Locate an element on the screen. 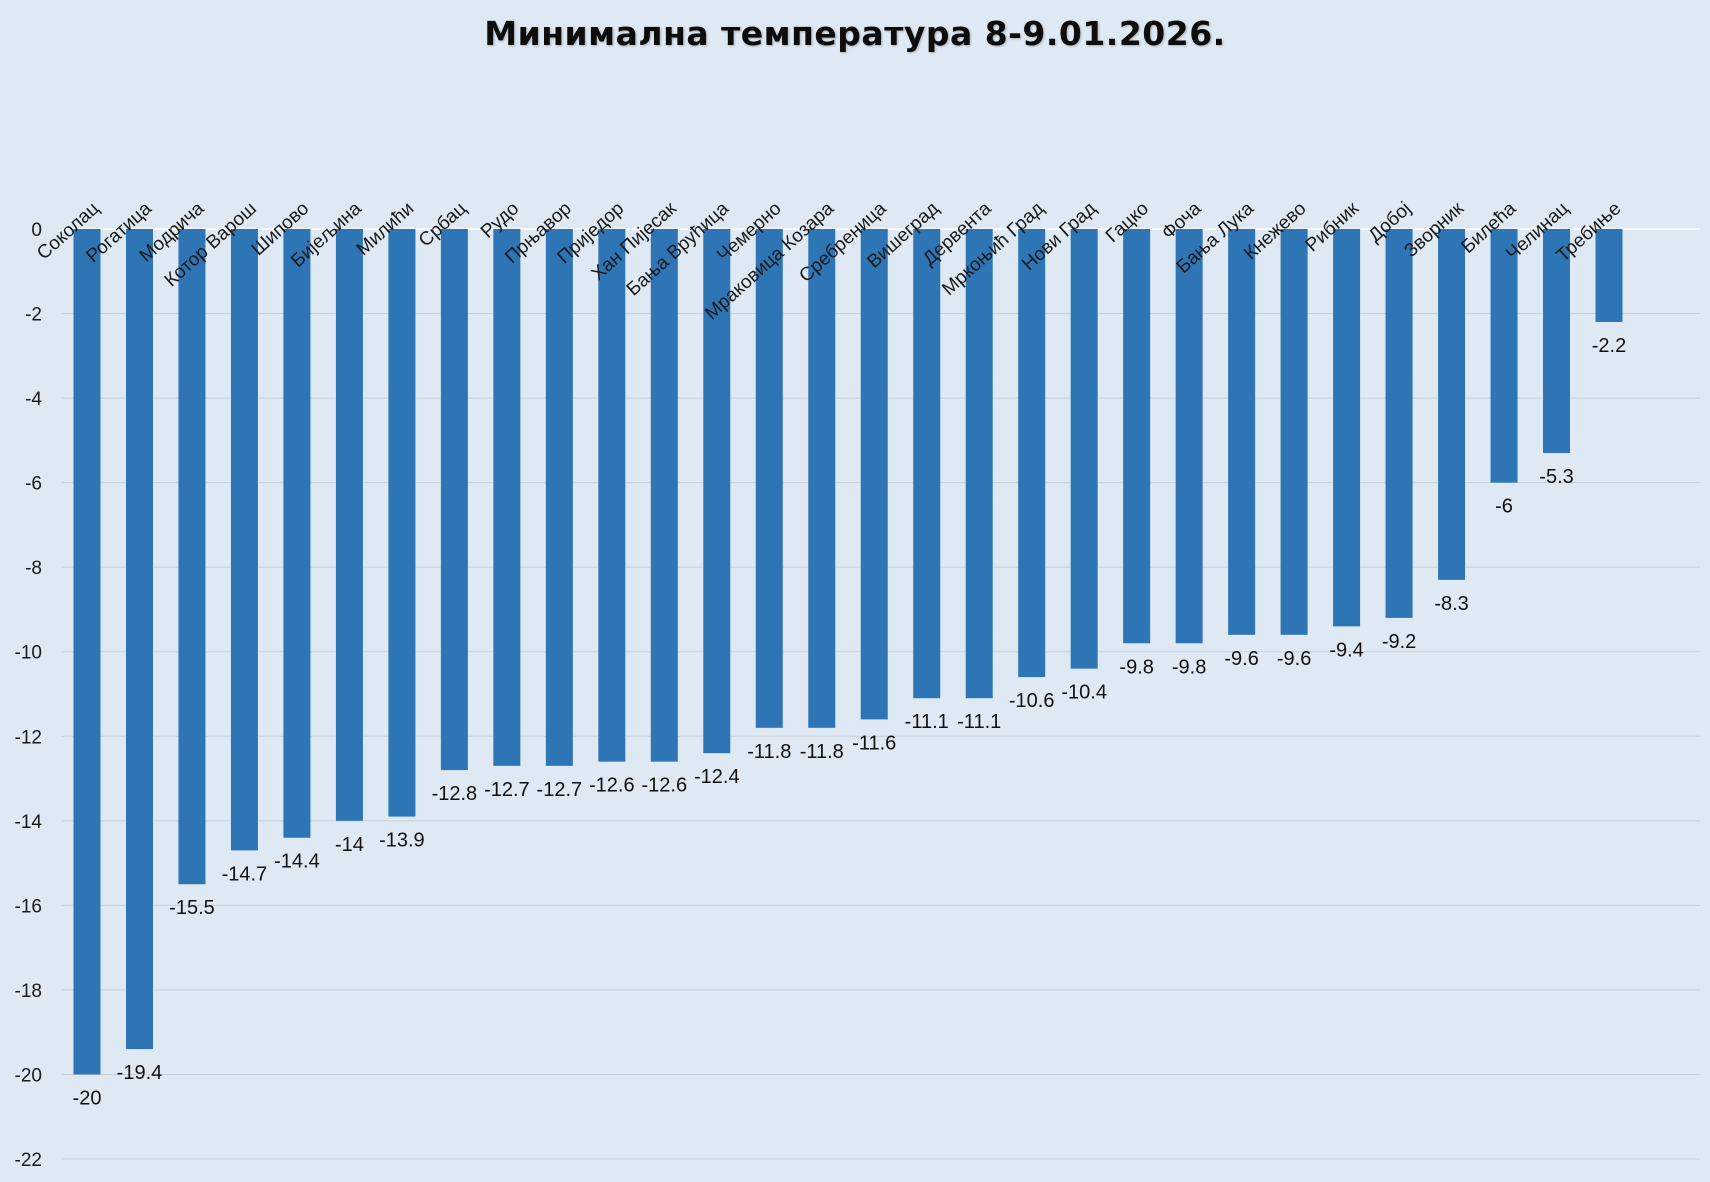 Image resolution: width=1710 pixels, height=1182 pixels. data-label: -19.4 is located at coordinates (140, 1073).